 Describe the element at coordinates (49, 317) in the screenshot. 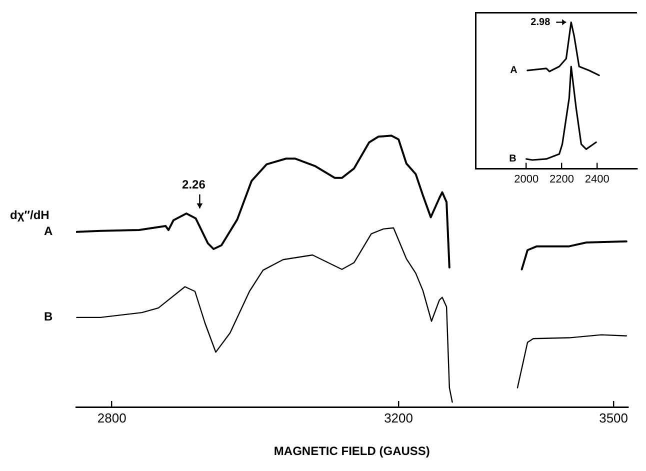

I see `text: B` at that location.